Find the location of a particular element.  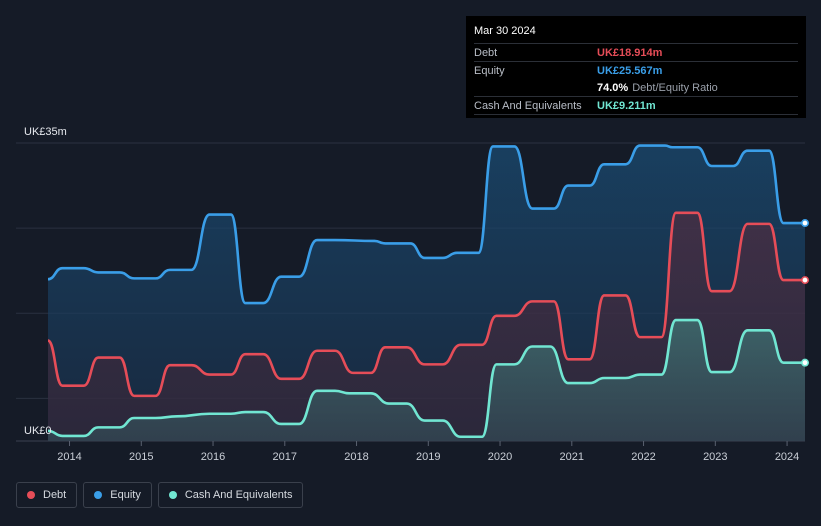

tooltip-equity-value: UK£25.567m is located at coordinates (630, 70).